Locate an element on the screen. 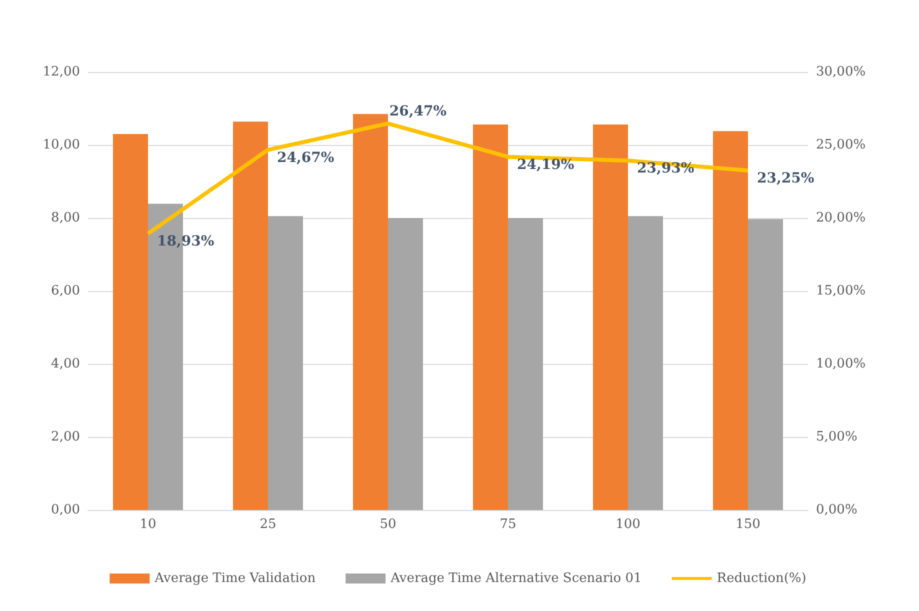  x-tick-label: 100 is located at coordinates (628, 524).